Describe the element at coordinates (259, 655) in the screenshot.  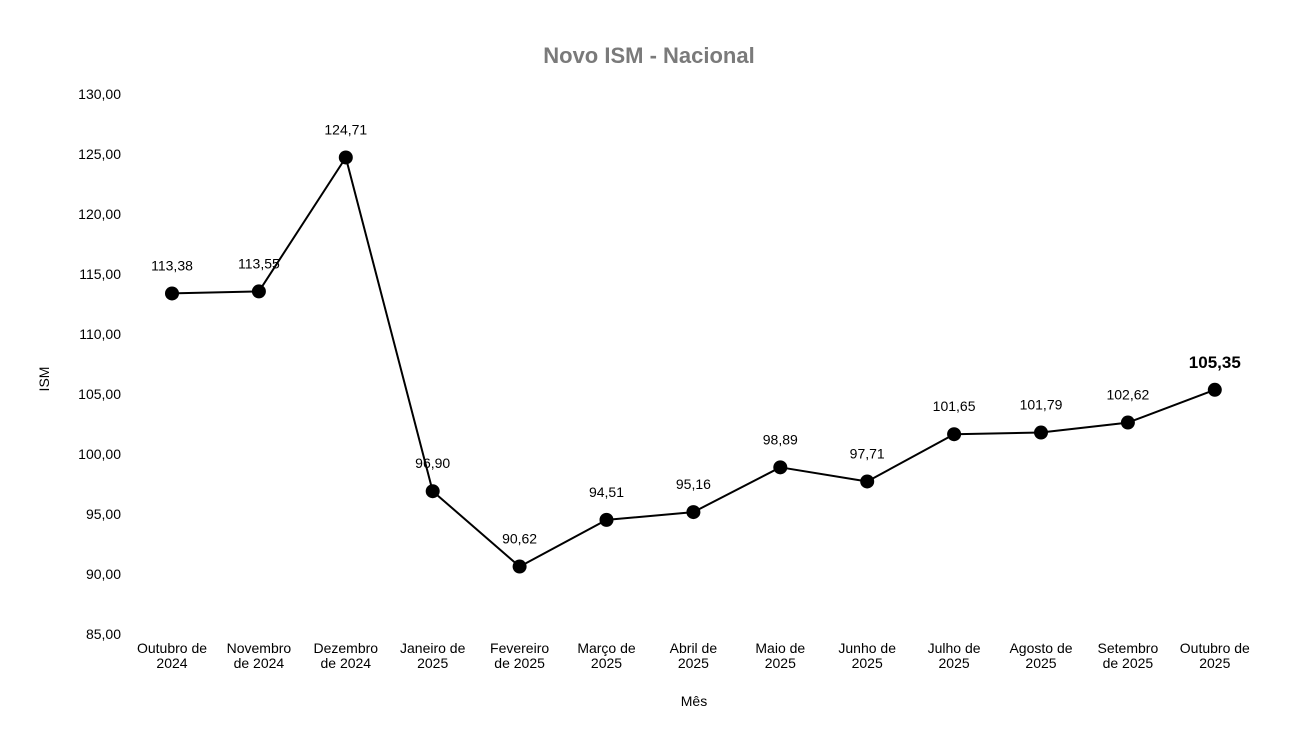
I see `x-tick-label: Novembro de 2024` at that location.